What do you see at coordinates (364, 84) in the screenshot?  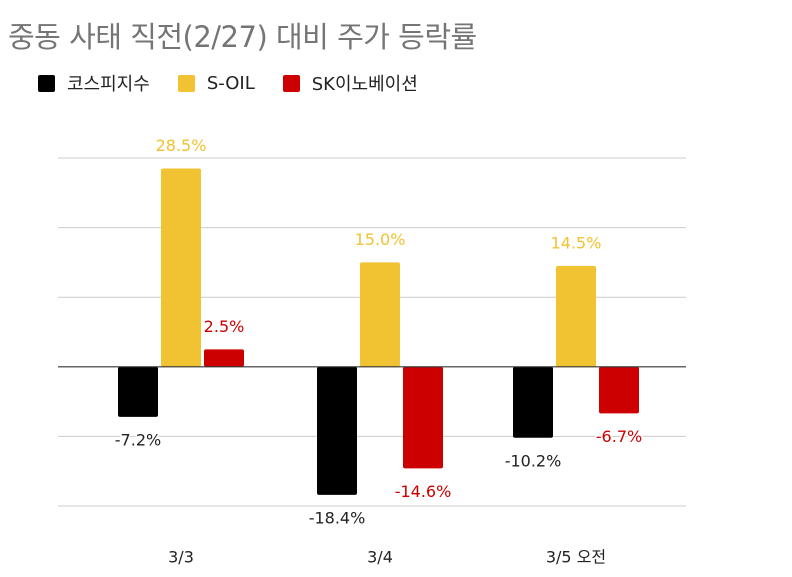 I see `legend-label: SK이노베이션` at bounding box center [364, 84].